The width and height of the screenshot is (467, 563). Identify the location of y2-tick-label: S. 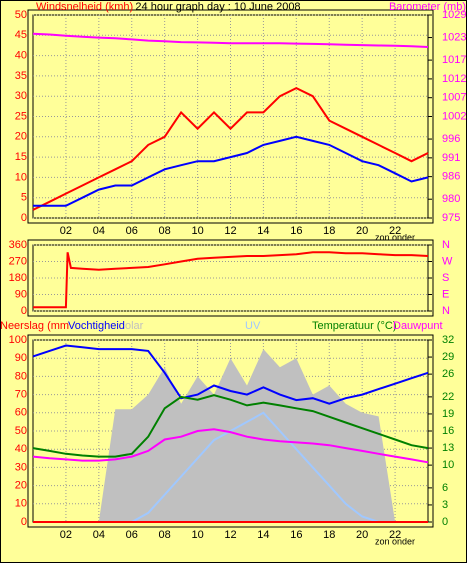
(445, 278).